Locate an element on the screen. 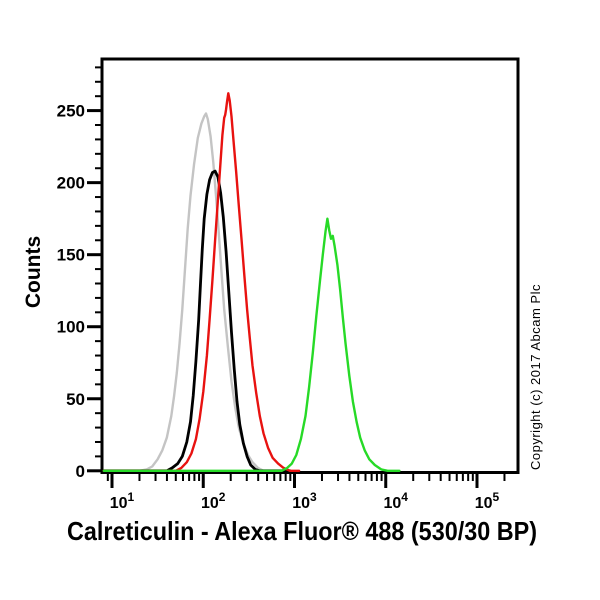 The height and width of the screenshot is (600, 600). x-axis-ticks: 10¹ 10² 10³ 10⁴ 10⁵ is located at coordinates (306, 493).